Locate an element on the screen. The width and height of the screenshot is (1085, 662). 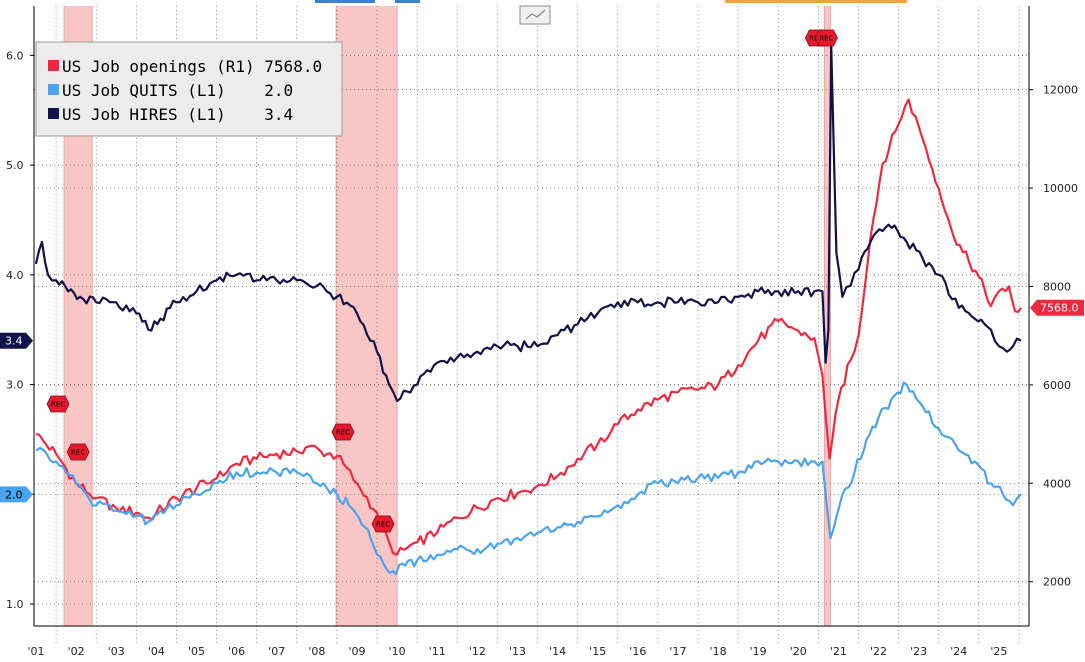
left-tick-label: 1.0 is located at coordinates (15, 604).